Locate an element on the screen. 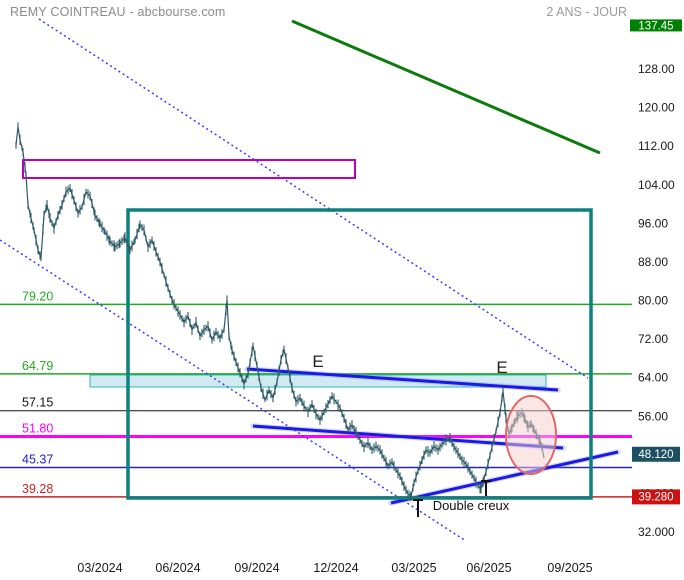  trendline-green-resistance is located at coordinates (446, 87).